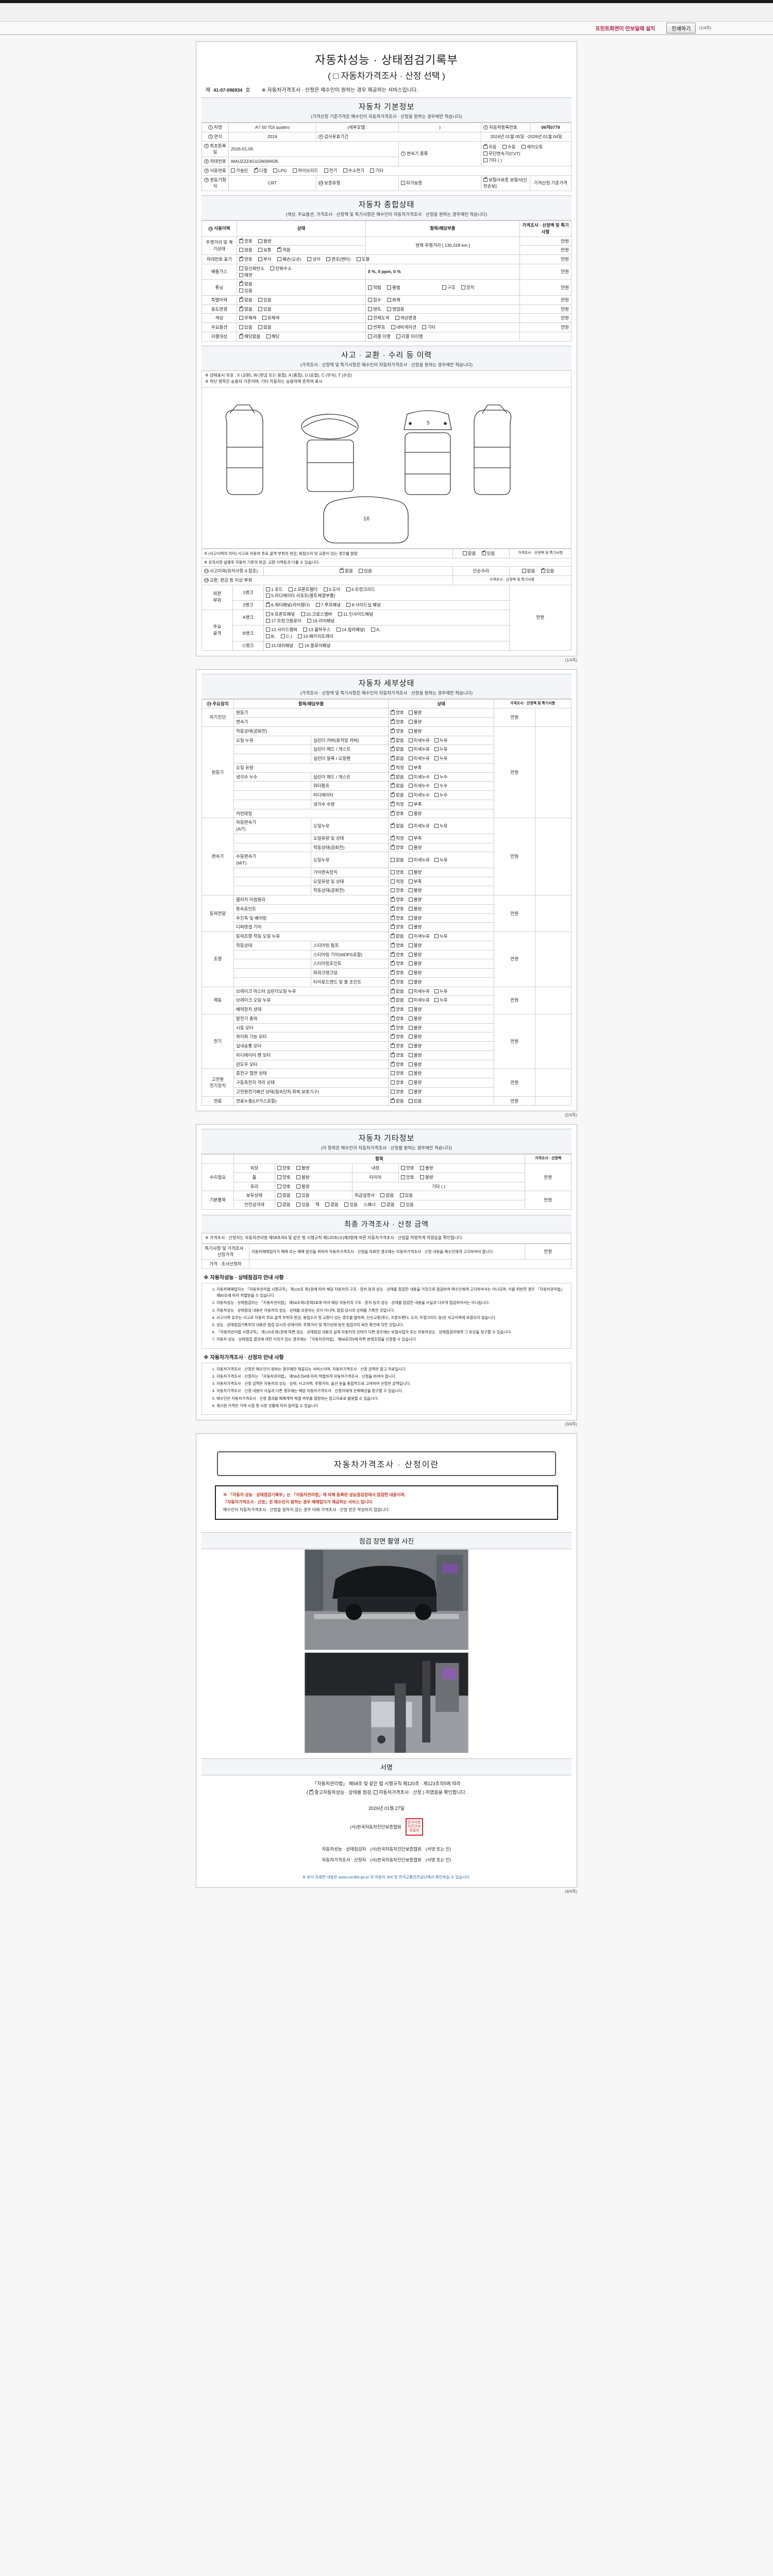 Image resolution: width=773 pixels, height=2576 pixels. What do you see at coordinates (305, 170) in the screenshot?
I see `fuel-opt-hybrid: 하이브리드` at bounding box center [305, 170].